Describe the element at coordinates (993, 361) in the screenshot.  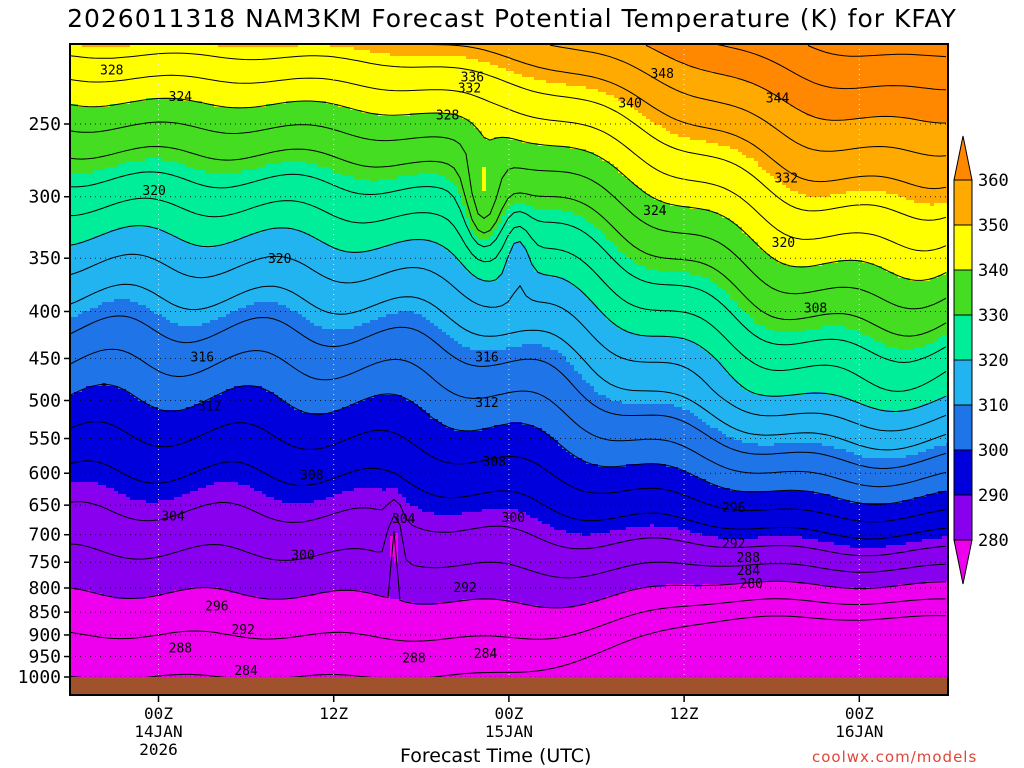
I see `colorbar-label: 320` at that location.